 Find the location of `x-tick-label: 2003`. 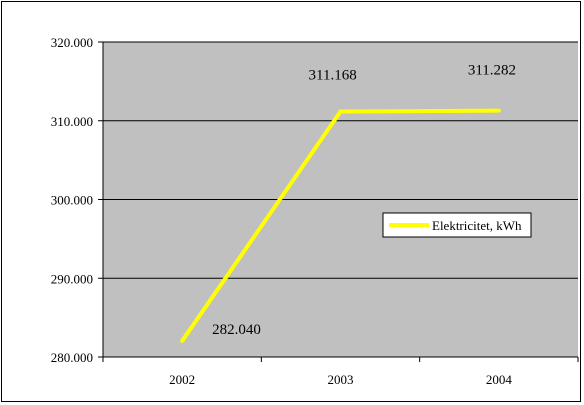

x-tick-label: 2003 is located at coordinates (341, 379).